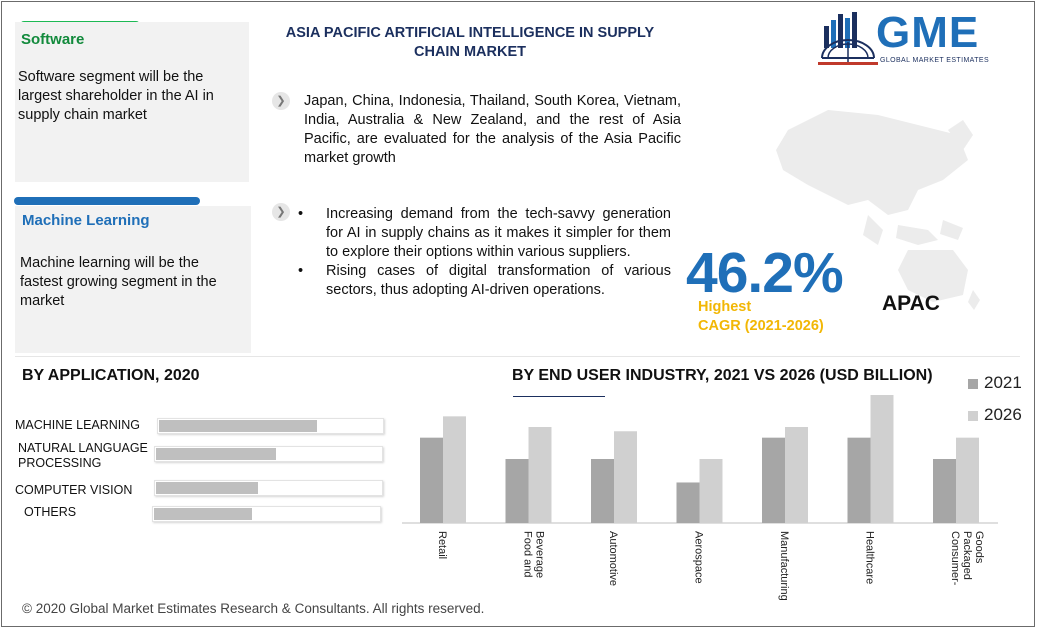  Describe the element at coordinates (111, 375) in the screenshot. I see `by-application-title: BY APPLICATION, 2020` at that location.